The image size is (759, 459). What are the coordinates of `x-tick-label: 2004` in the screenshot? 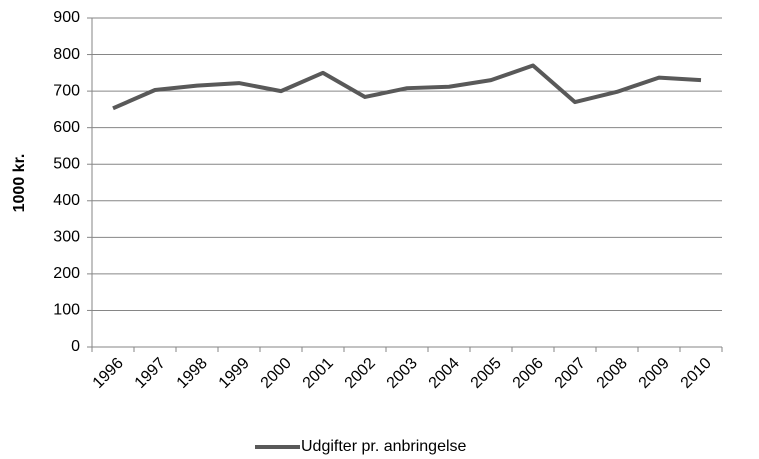 It's located at (444, 373).